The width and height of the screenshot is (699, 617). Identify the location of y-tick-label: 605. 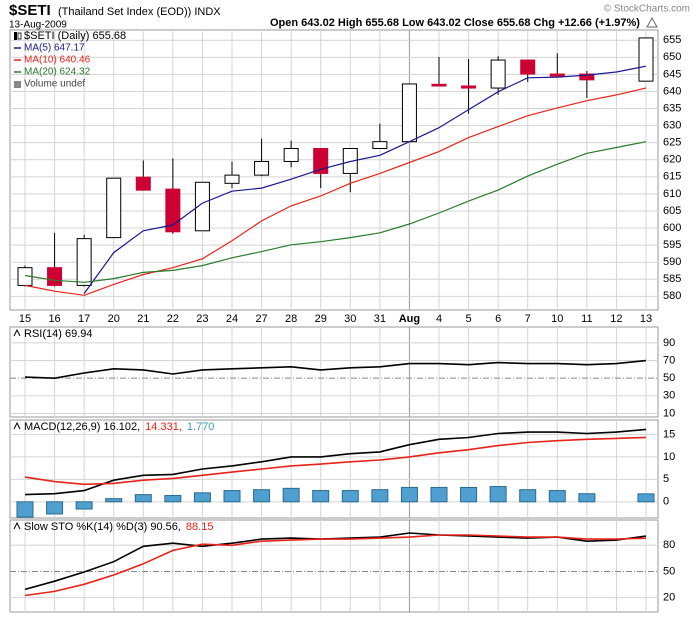
(672, 211).